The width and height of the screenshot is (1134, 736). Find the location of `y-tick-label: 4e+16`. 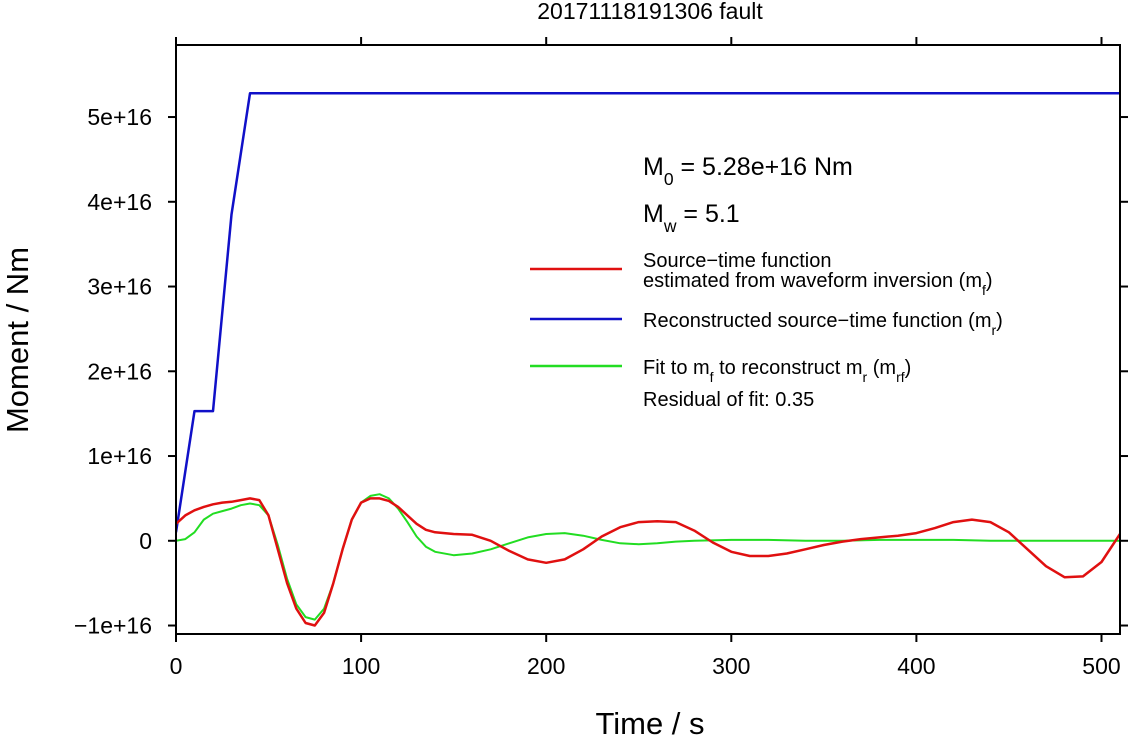

y-tick-label: 4e+16 is located at coordinates (119, 202).